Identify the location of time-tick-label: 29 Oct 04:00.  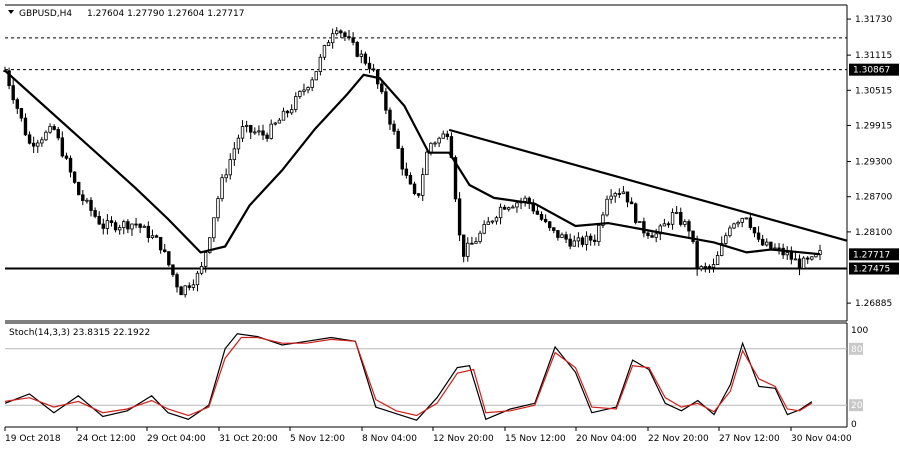
(176, 439).